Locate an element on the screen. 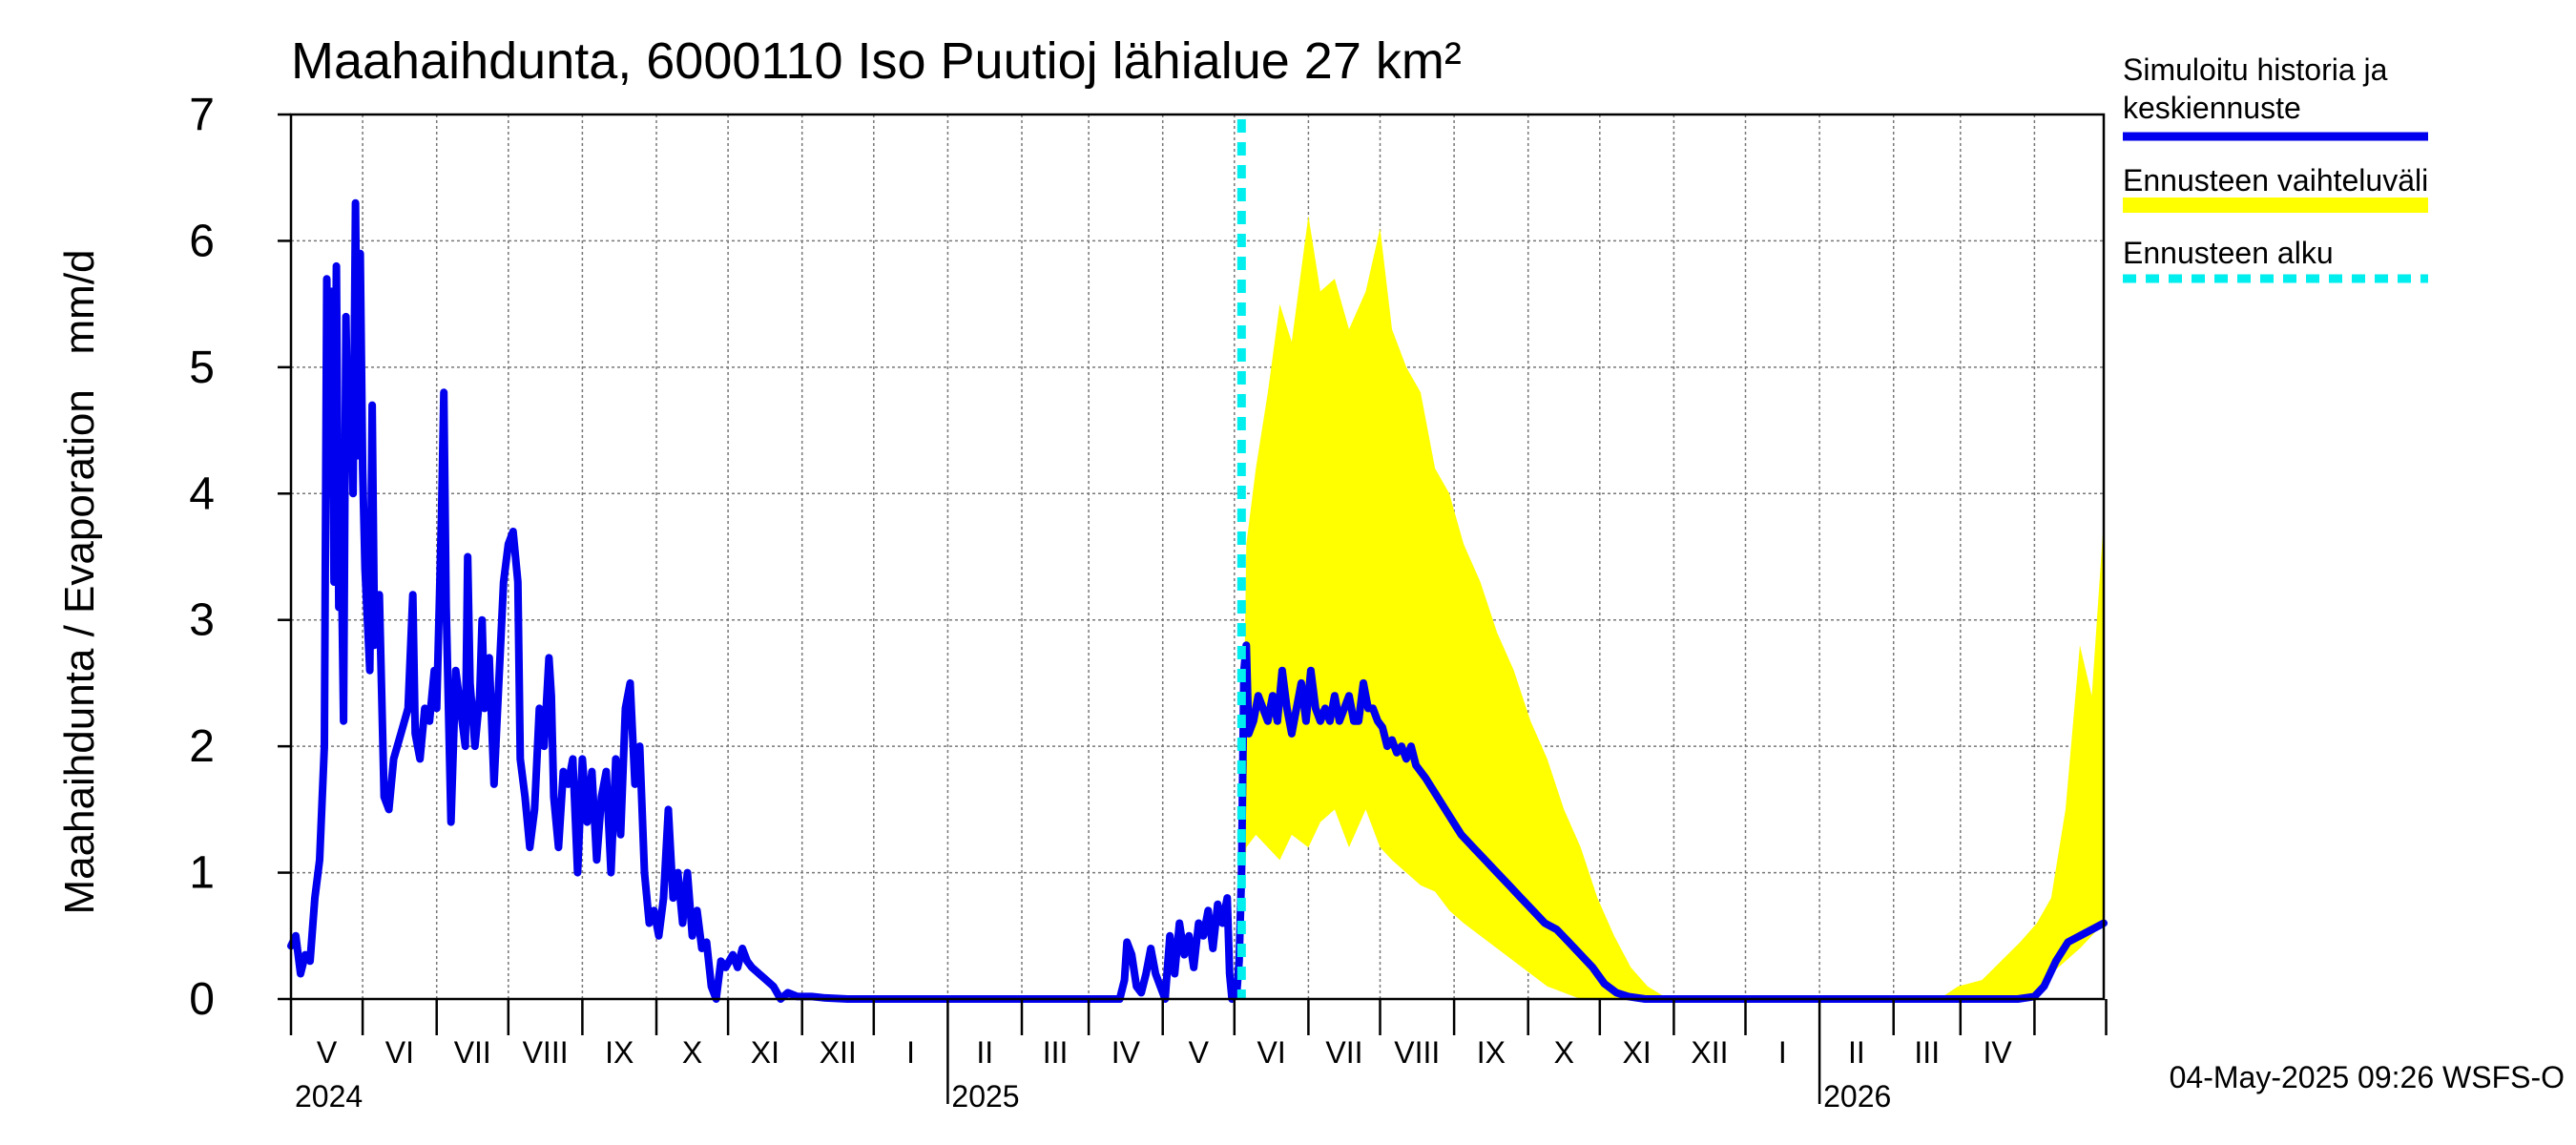 The height and width of the screenshot is (1145, 2576). y-tick-label: 4 is located at coordinates (202, 493).